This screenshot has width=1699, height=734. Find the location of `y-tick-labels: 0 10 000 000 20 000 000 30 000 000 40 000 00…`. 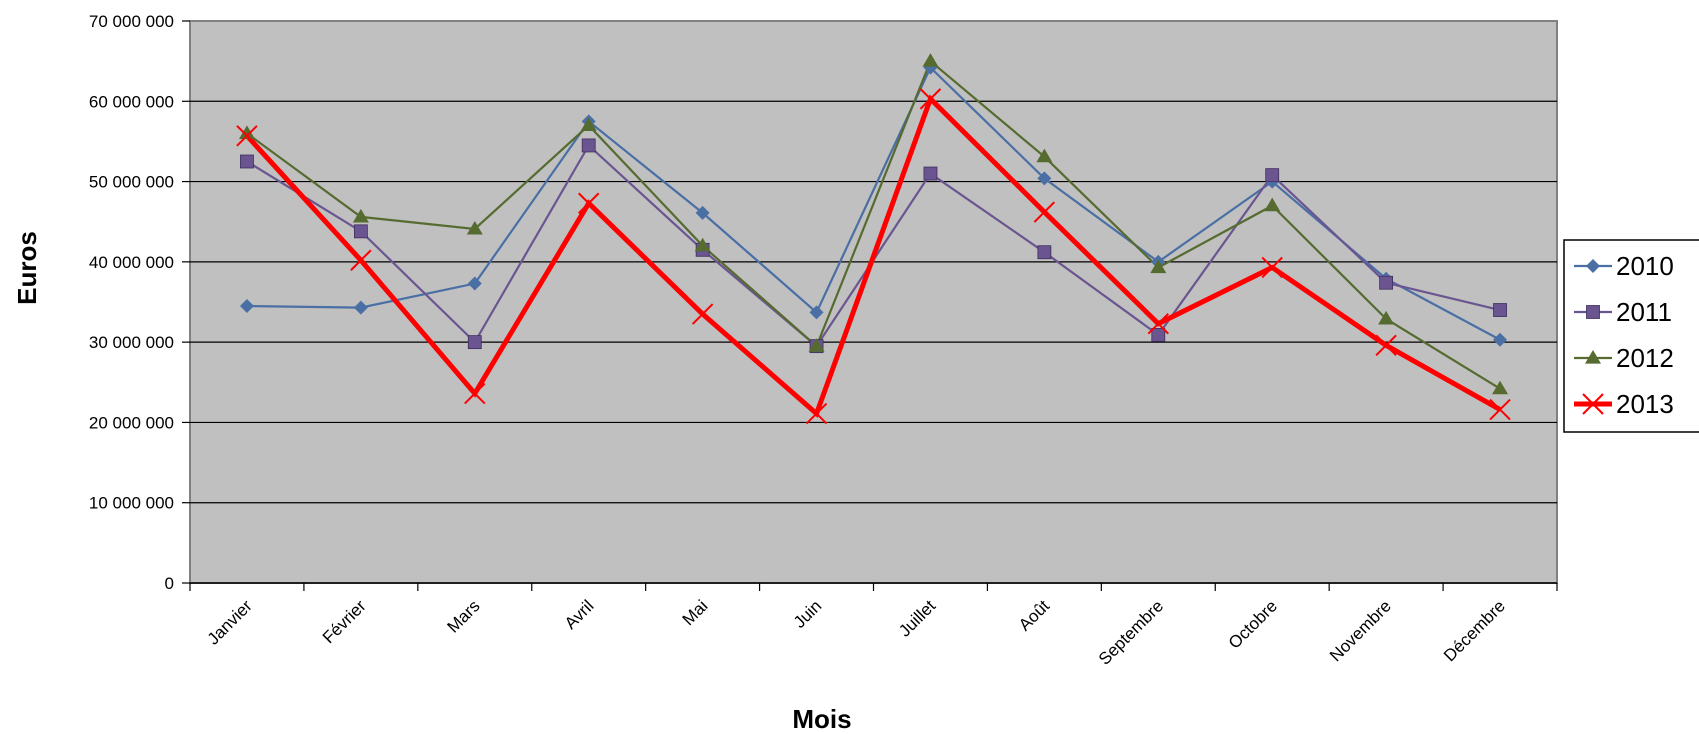

y-tick-labels: 0 10 000 000 20 000 000 30 000 000 40 000 00… is located at coordinates (131, 302).